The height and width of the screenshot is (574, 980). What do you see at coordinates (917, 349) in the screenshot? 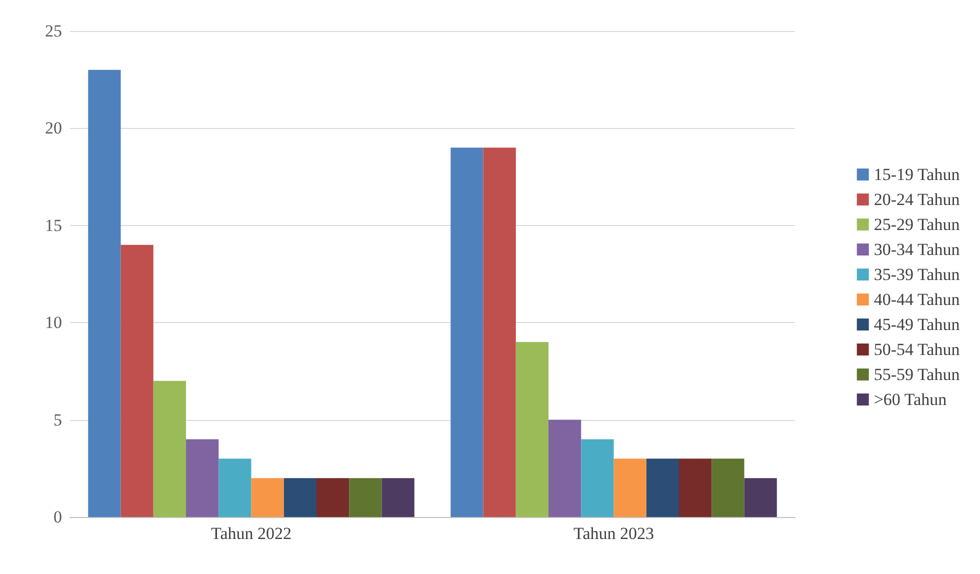
I see `legend-label: 50-54 Tahun` at bounding box center [917, 349].